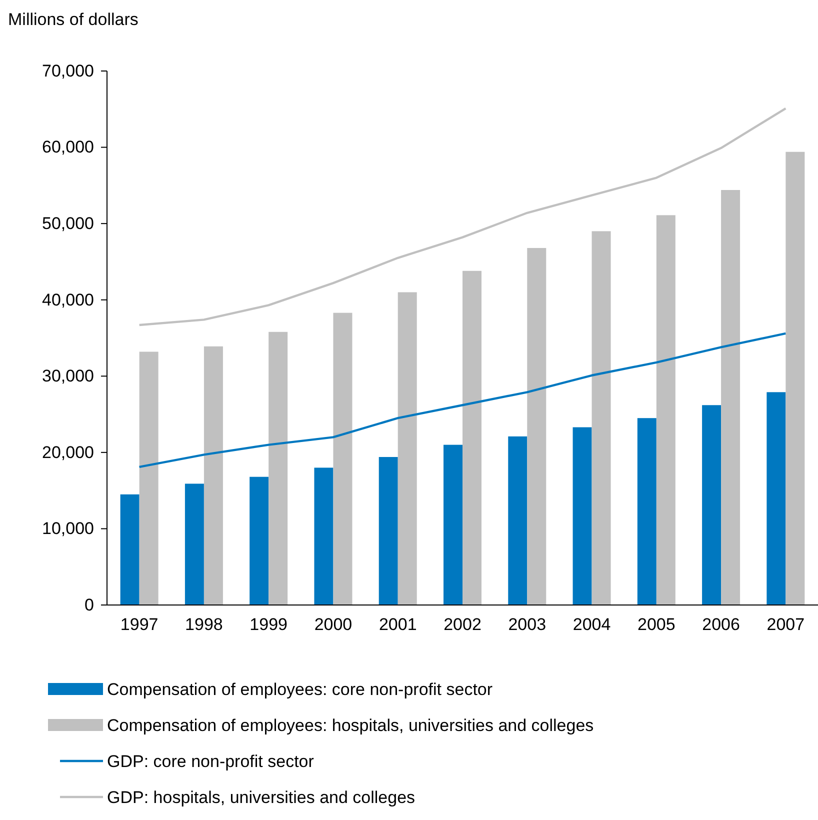 This screenshot has width=818, height=820. What do you see at coordinates (333, 624) in the screenshot?
I see `x-tick-label: 2000` at bounding box center [333, 624].